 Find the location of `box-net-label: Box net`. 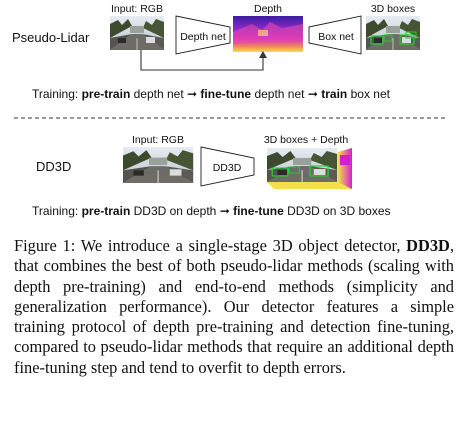

box-net-label: Box net is located at coordinates (336, 37).